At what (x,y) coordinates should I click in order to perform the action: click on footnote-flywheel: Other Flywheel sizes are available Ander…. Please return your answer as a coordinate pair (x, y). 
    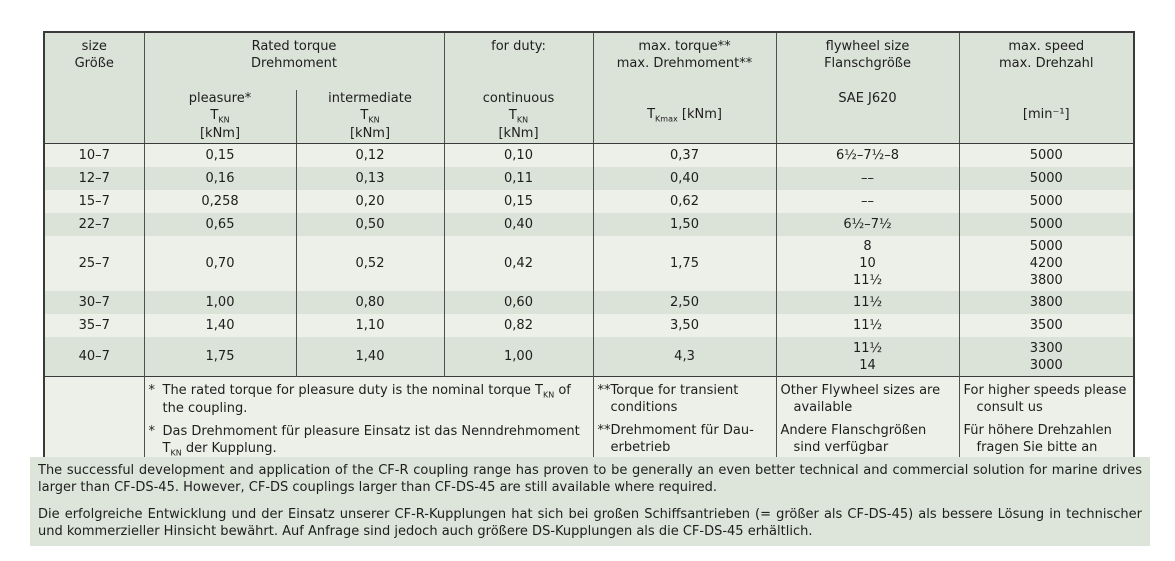
    Looking at the image, I should click on (867, 422).